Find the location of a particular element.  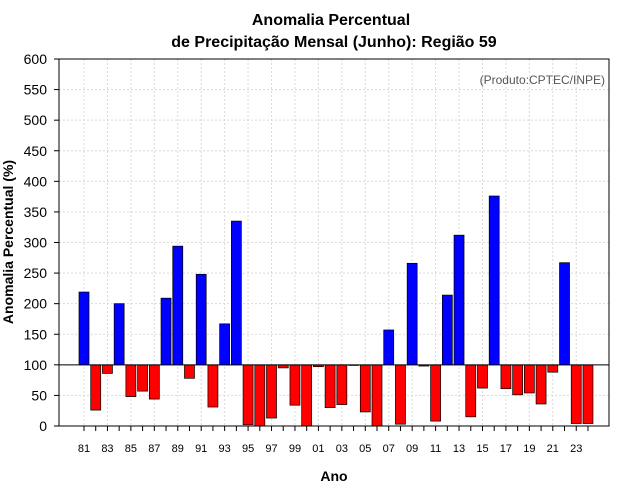

bar-1987 is located at coordinates (154, 382).